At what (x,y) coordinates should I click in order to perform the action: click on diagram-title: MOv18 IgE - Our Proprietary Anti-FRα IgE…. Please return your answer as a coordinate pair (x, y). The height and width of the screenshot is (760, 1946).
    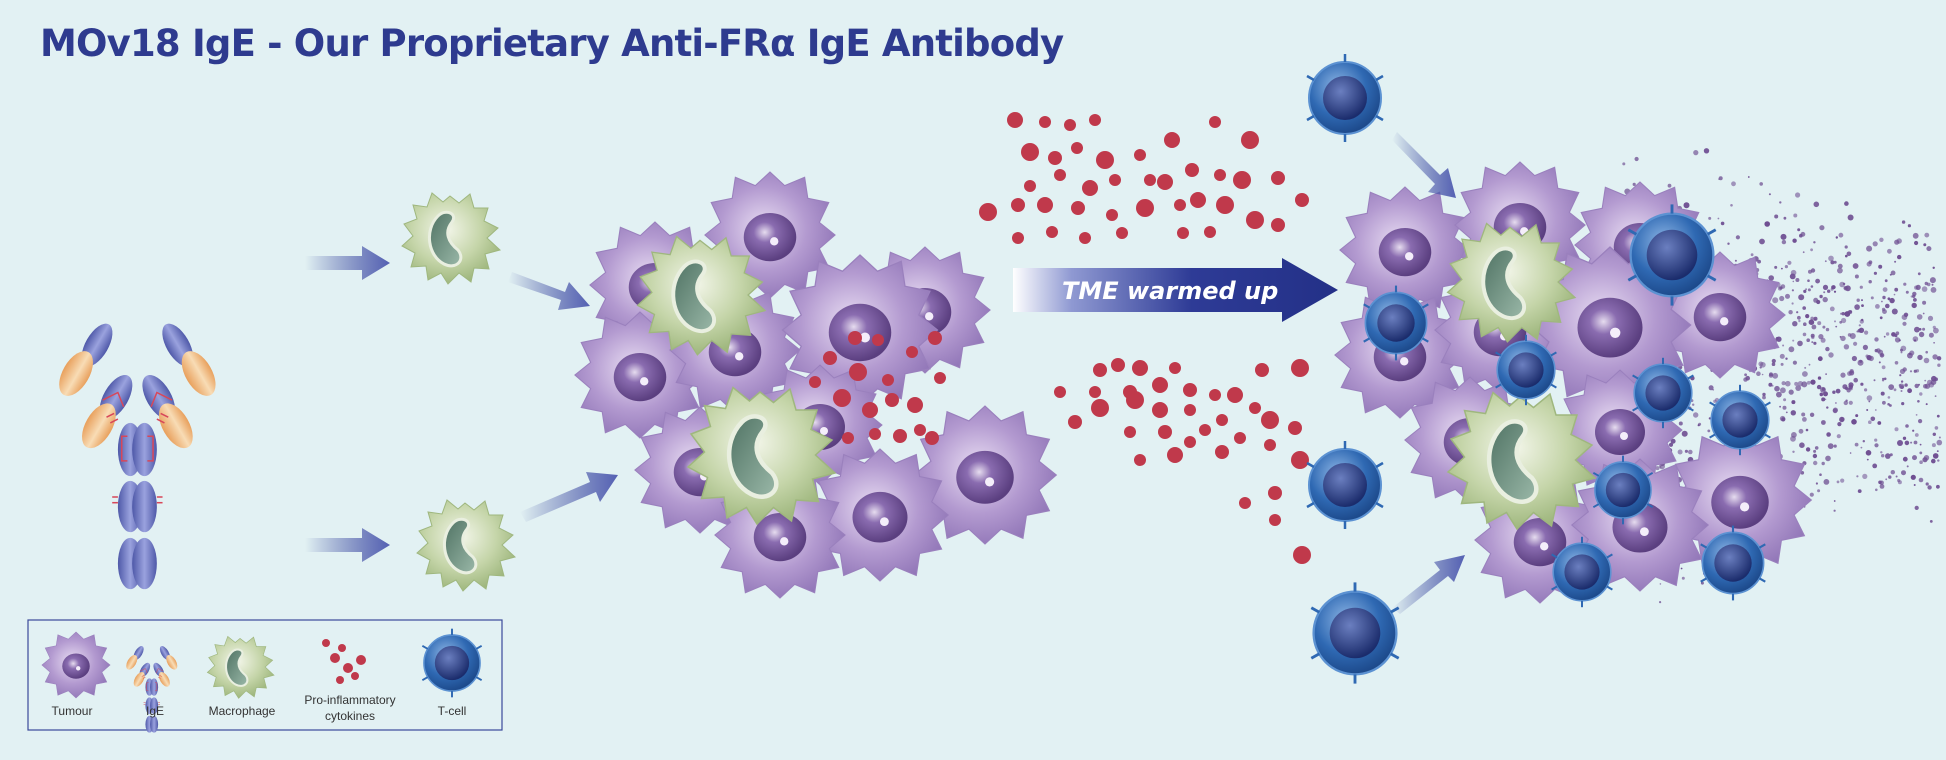
    Looking at the image, I should click on (552, 43).